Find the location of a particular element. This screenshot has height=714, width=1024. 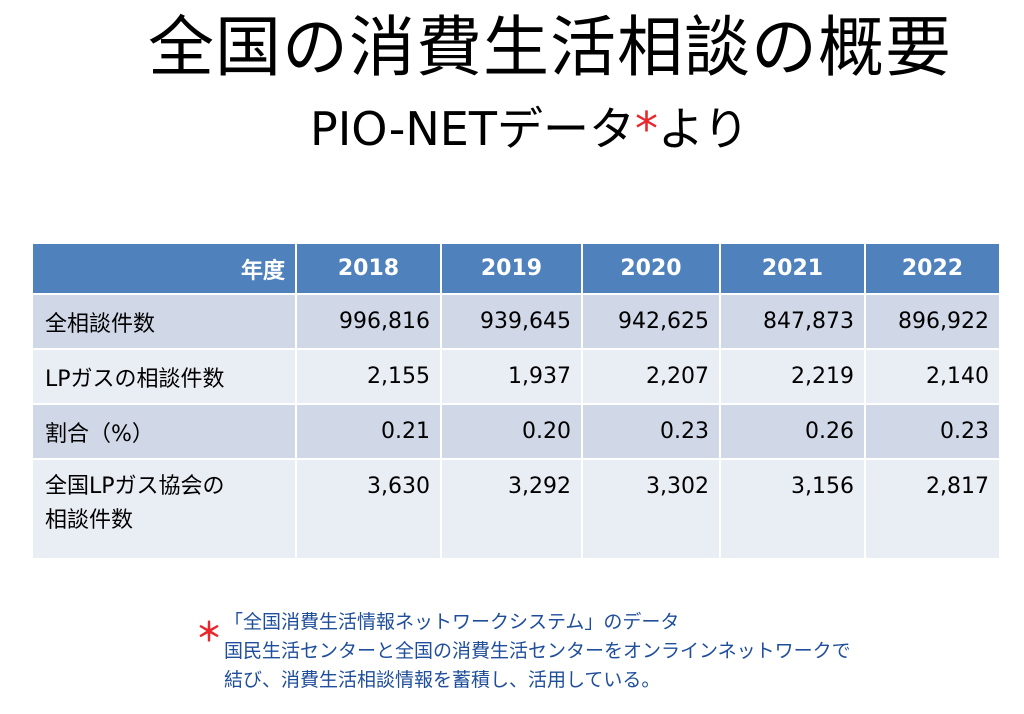

table-cell: 2,219 is located at coordinates (792, 376).